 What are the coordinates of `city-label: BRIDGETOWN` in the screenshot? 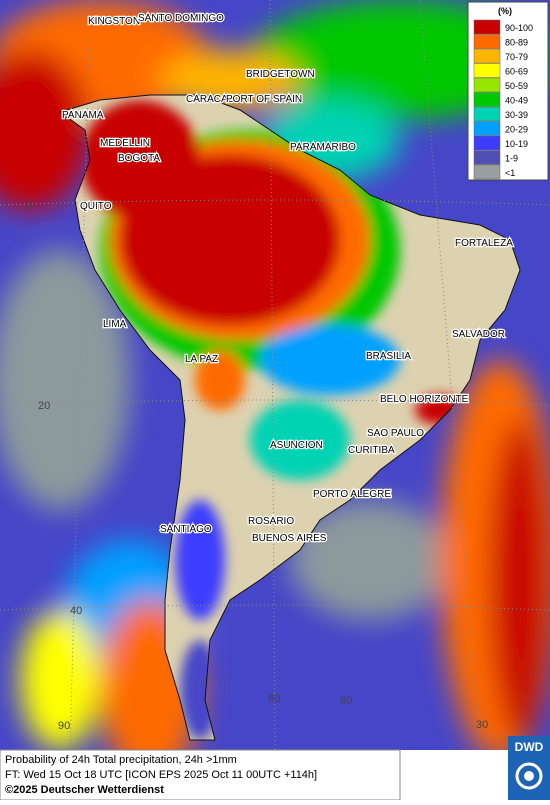 It's located at (280, 74).